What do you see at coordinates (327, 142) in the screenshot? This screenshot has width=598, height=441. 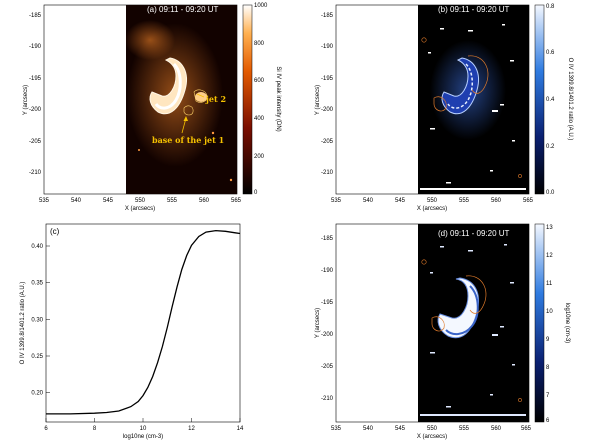 I see `panel-b-ytick: -205` at bounding box center [327, 142].